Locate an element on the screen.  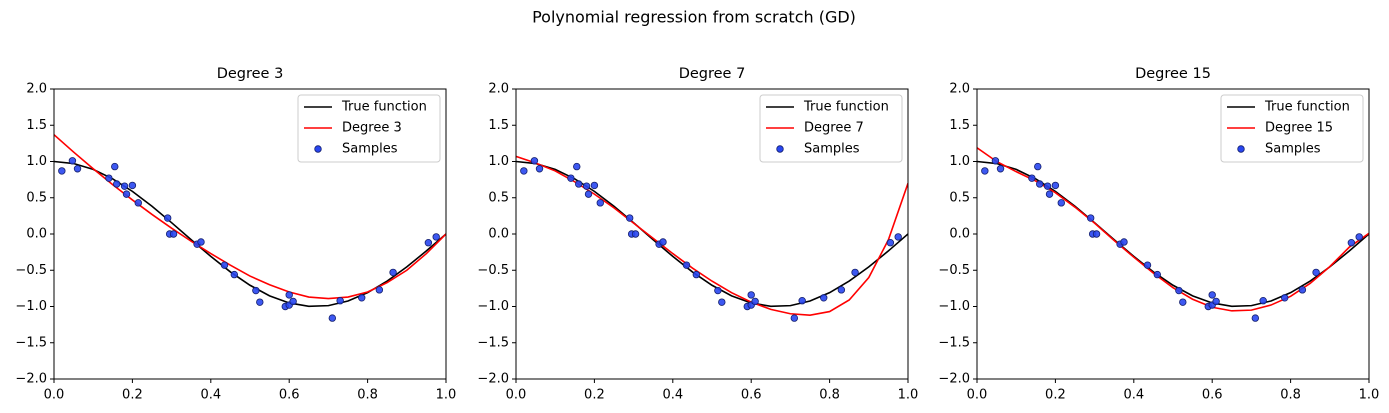
x-tick-label: 1.0 is located at coordinates (908, 395).